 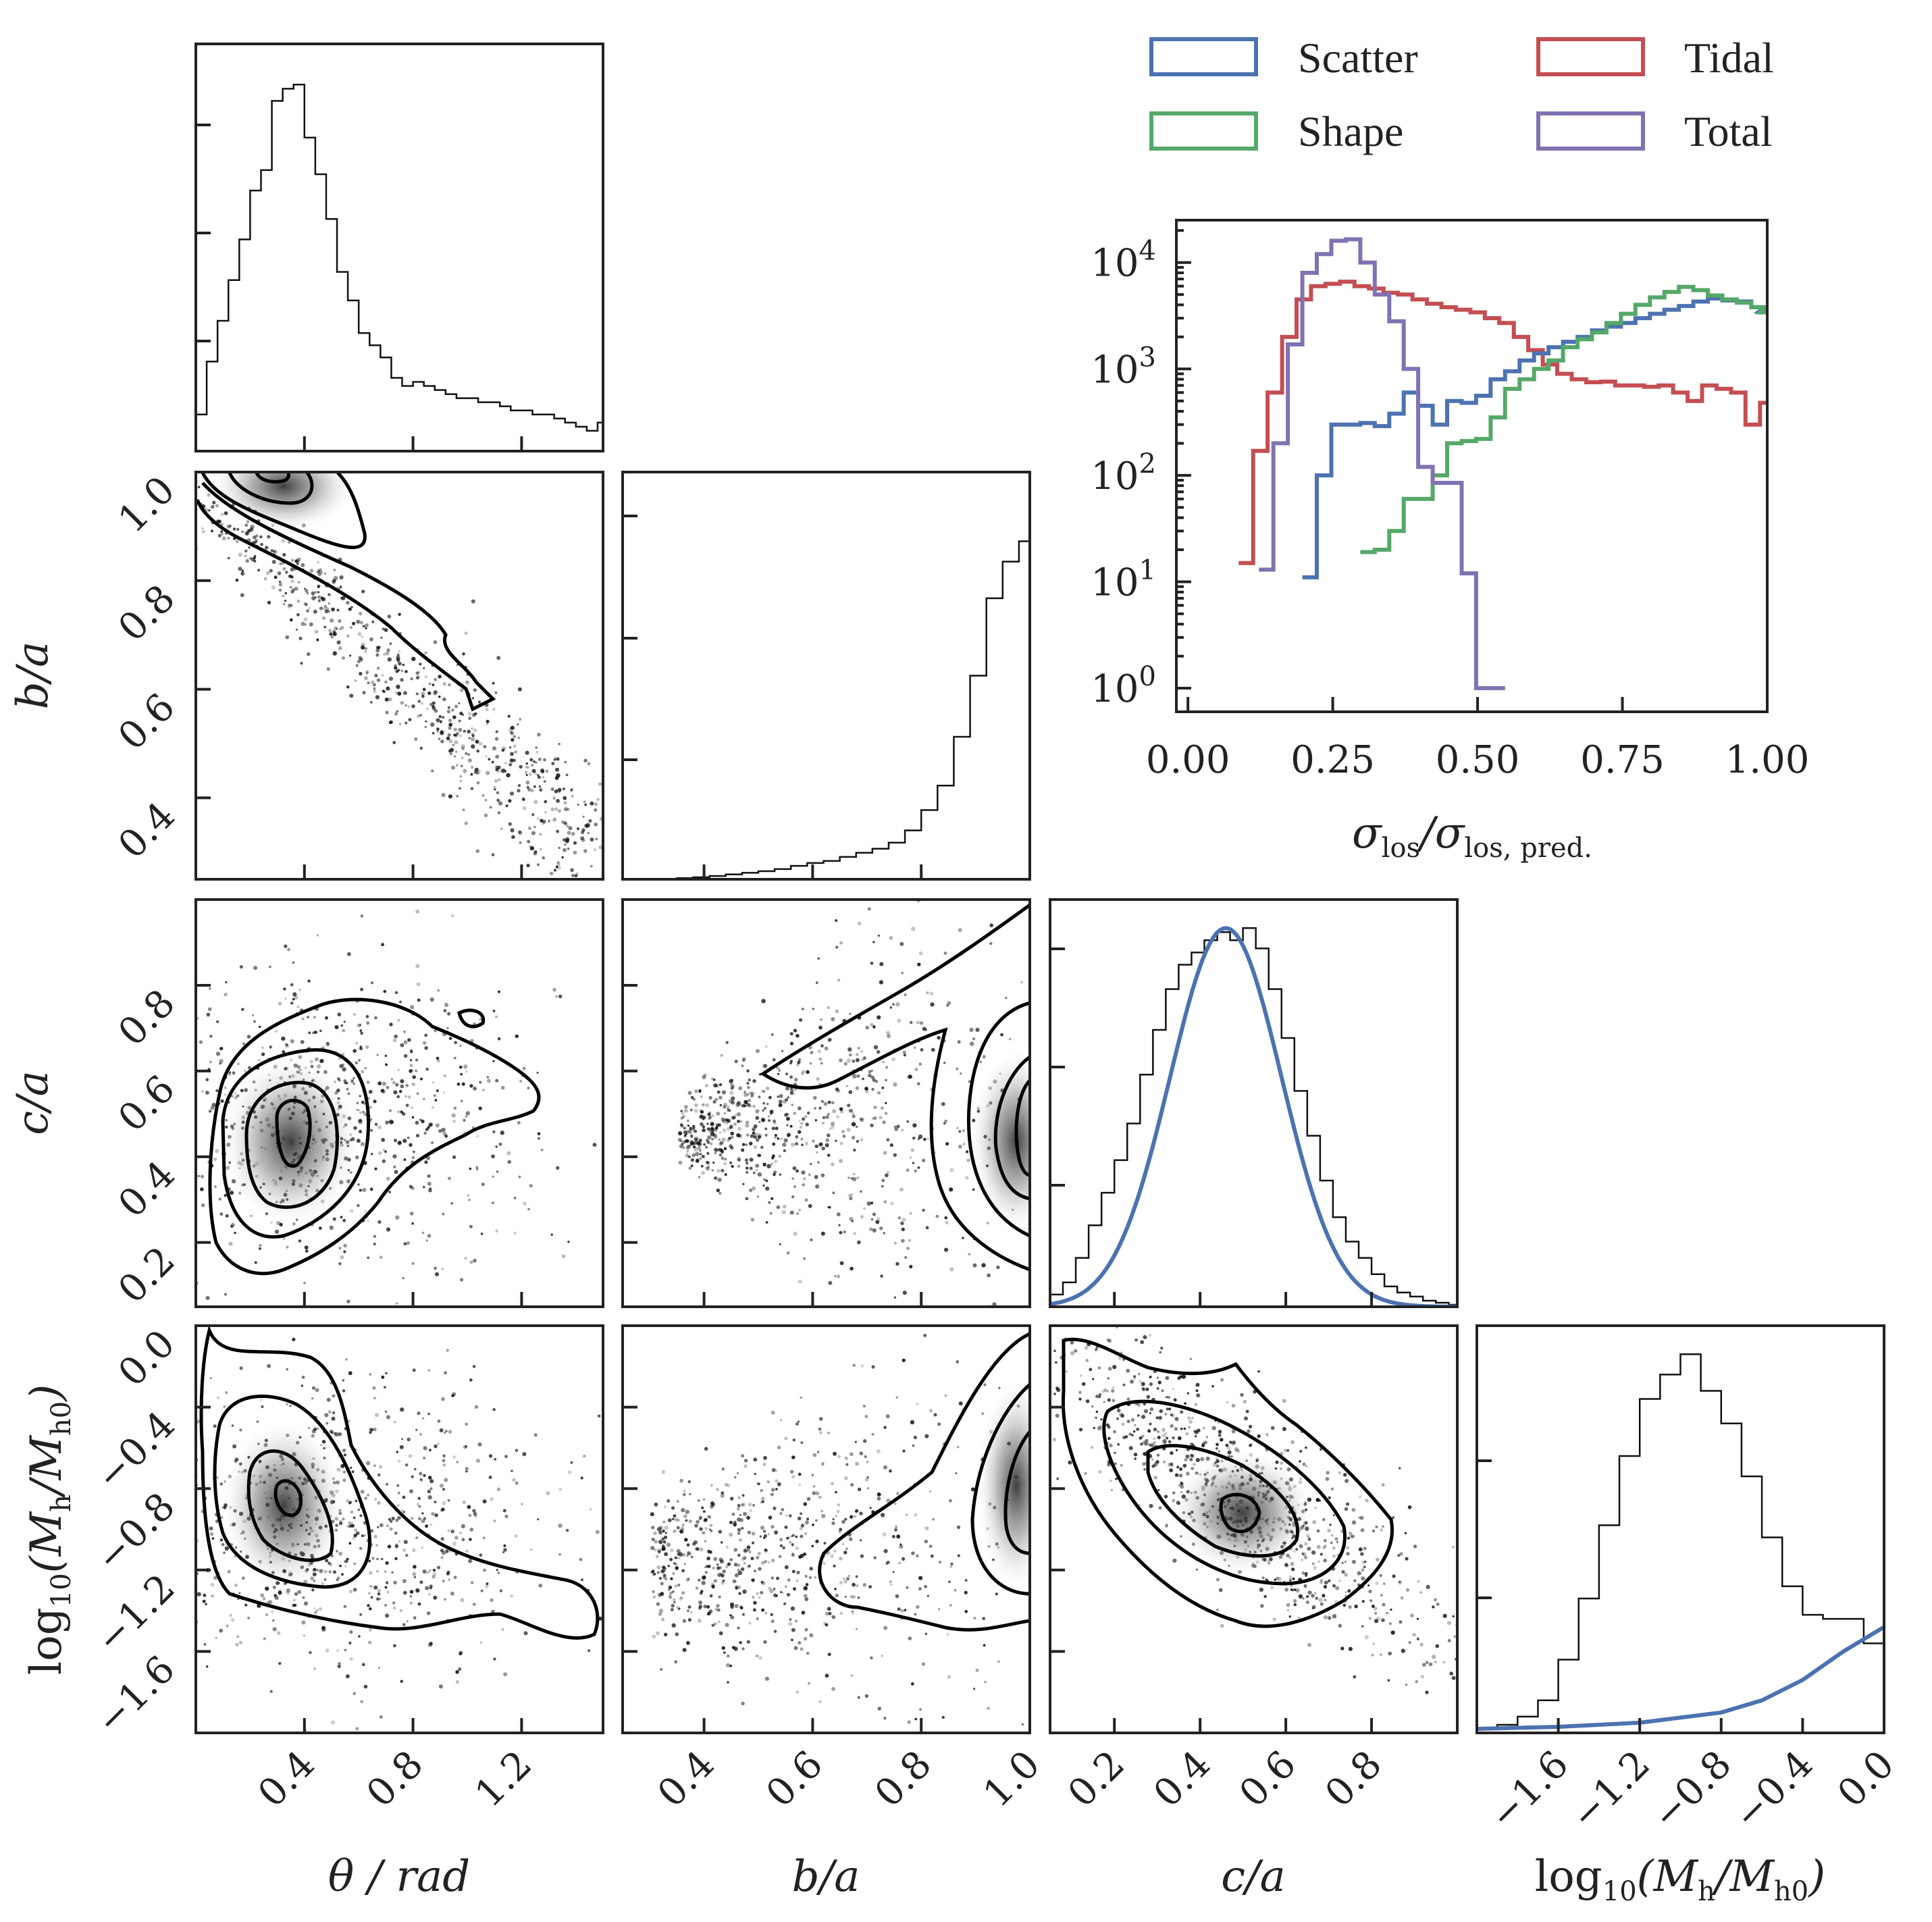 I want to click on panel-theta-vs-ba, so click(x=399, y=676).